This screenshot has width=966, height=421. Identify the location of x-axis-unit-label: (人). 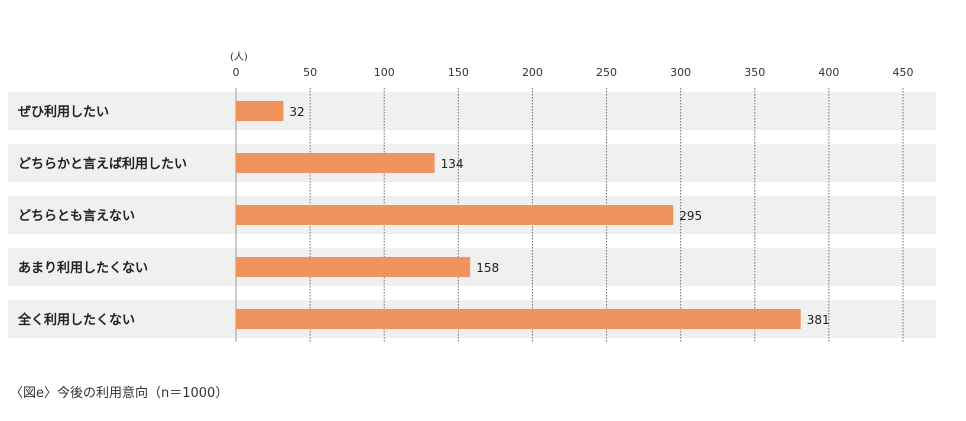
(239, 57).